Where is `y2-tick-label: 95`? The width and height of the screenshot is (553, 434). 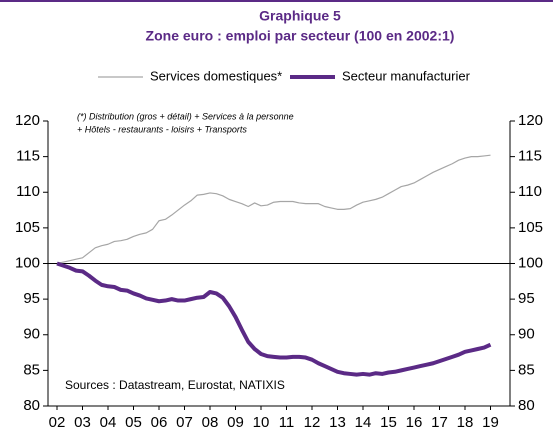 y2-tick-label: 95 is located at coordinates (526, 298).